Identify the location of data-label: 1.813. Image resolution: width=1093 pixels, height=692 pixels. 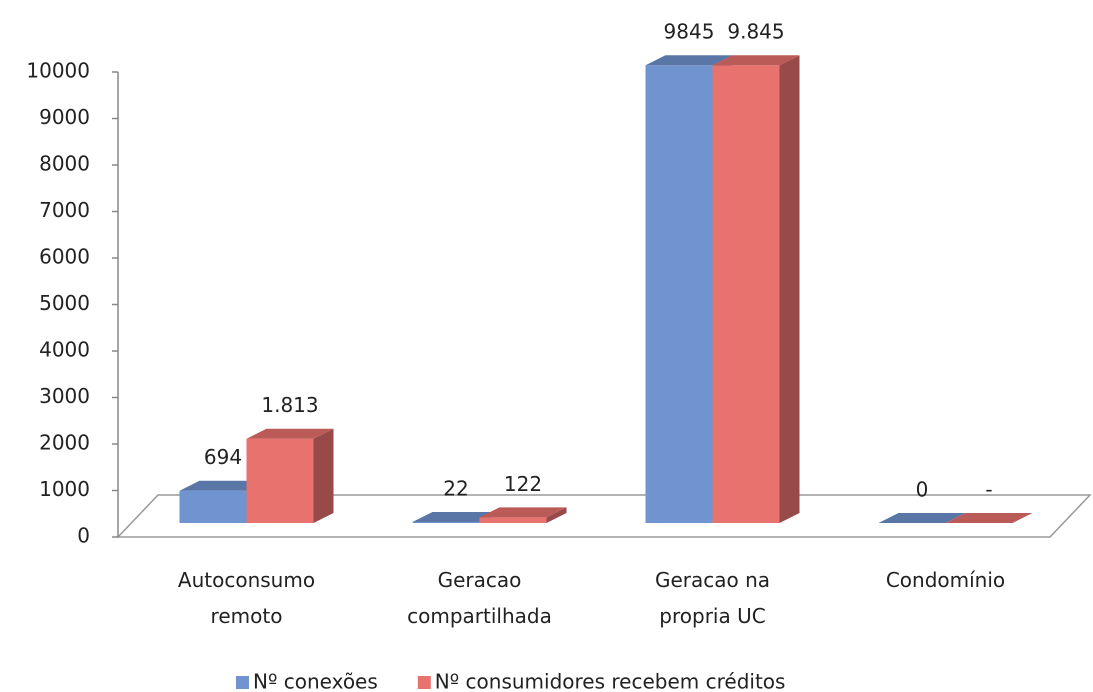
(289, 405).